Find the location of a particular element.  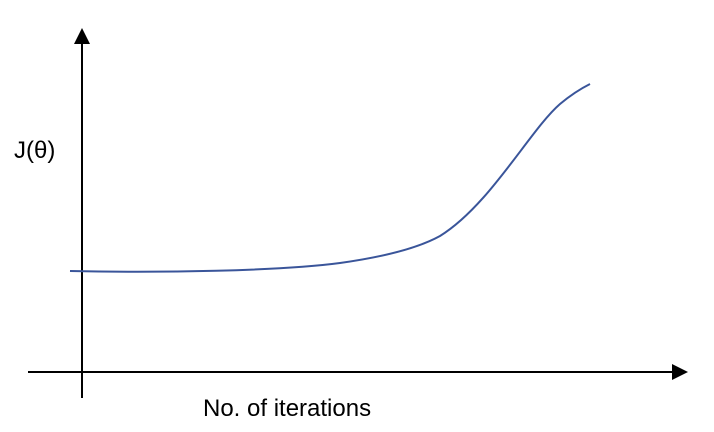

y-axis-label: J(θ) is located at coordinates (34, 150).